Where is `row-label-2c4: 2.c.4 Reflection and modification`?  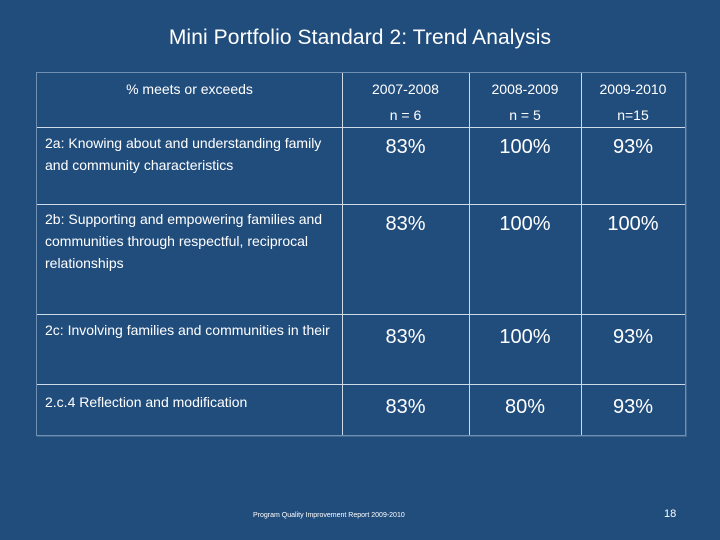
row-label-2c4: 2.c.4 Reflection and modification is located at coordinates (146, 402).